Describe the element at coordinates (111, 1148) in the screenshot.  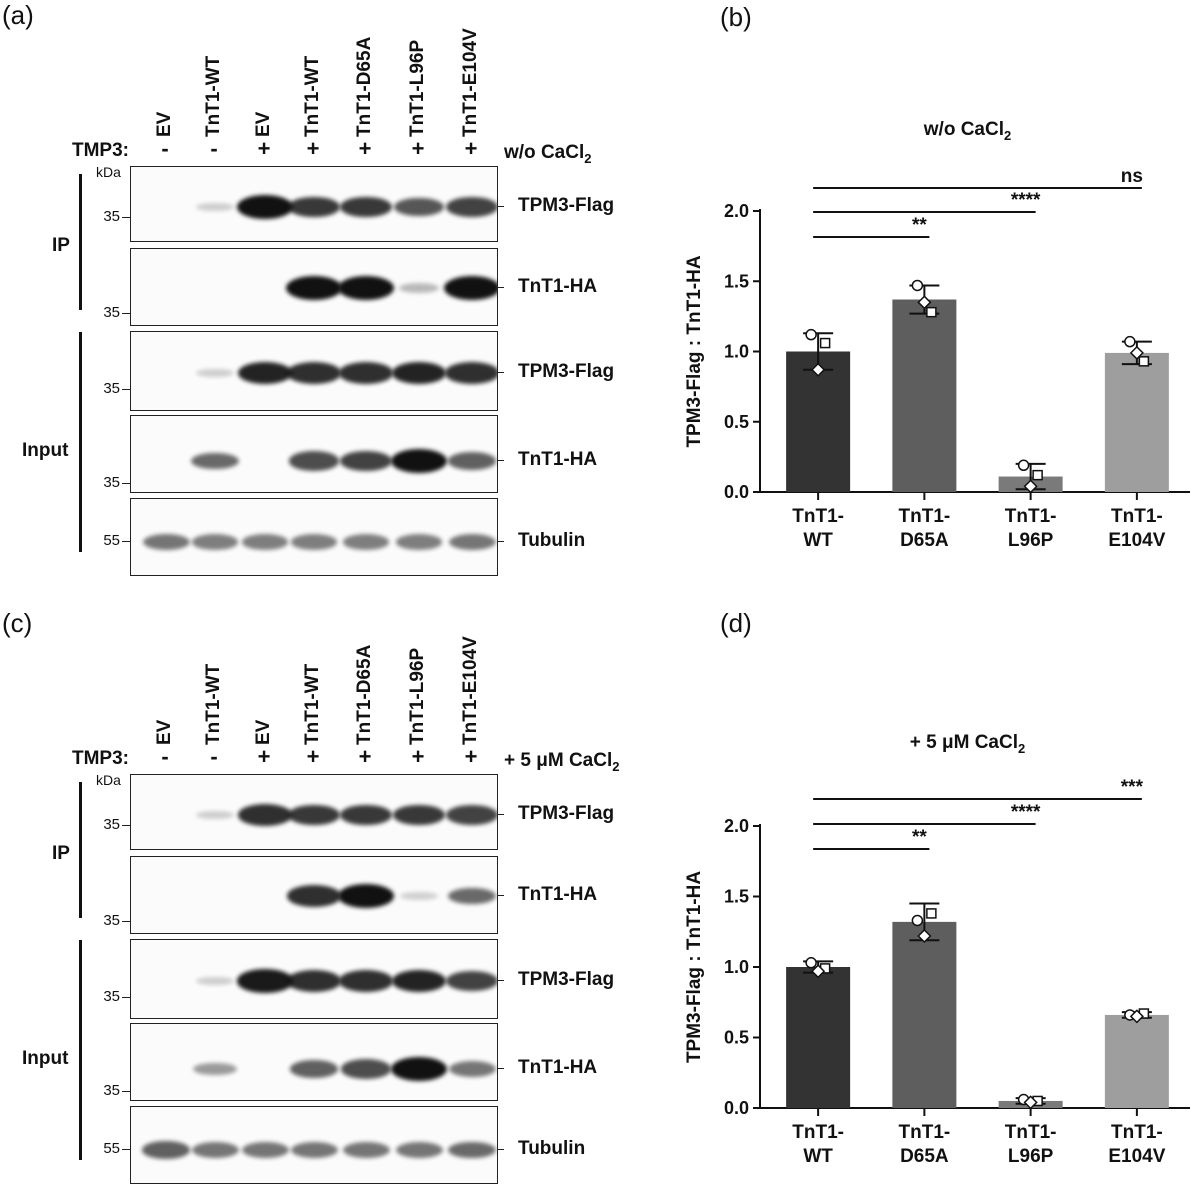
I see `mw-marker: 55` at that location.